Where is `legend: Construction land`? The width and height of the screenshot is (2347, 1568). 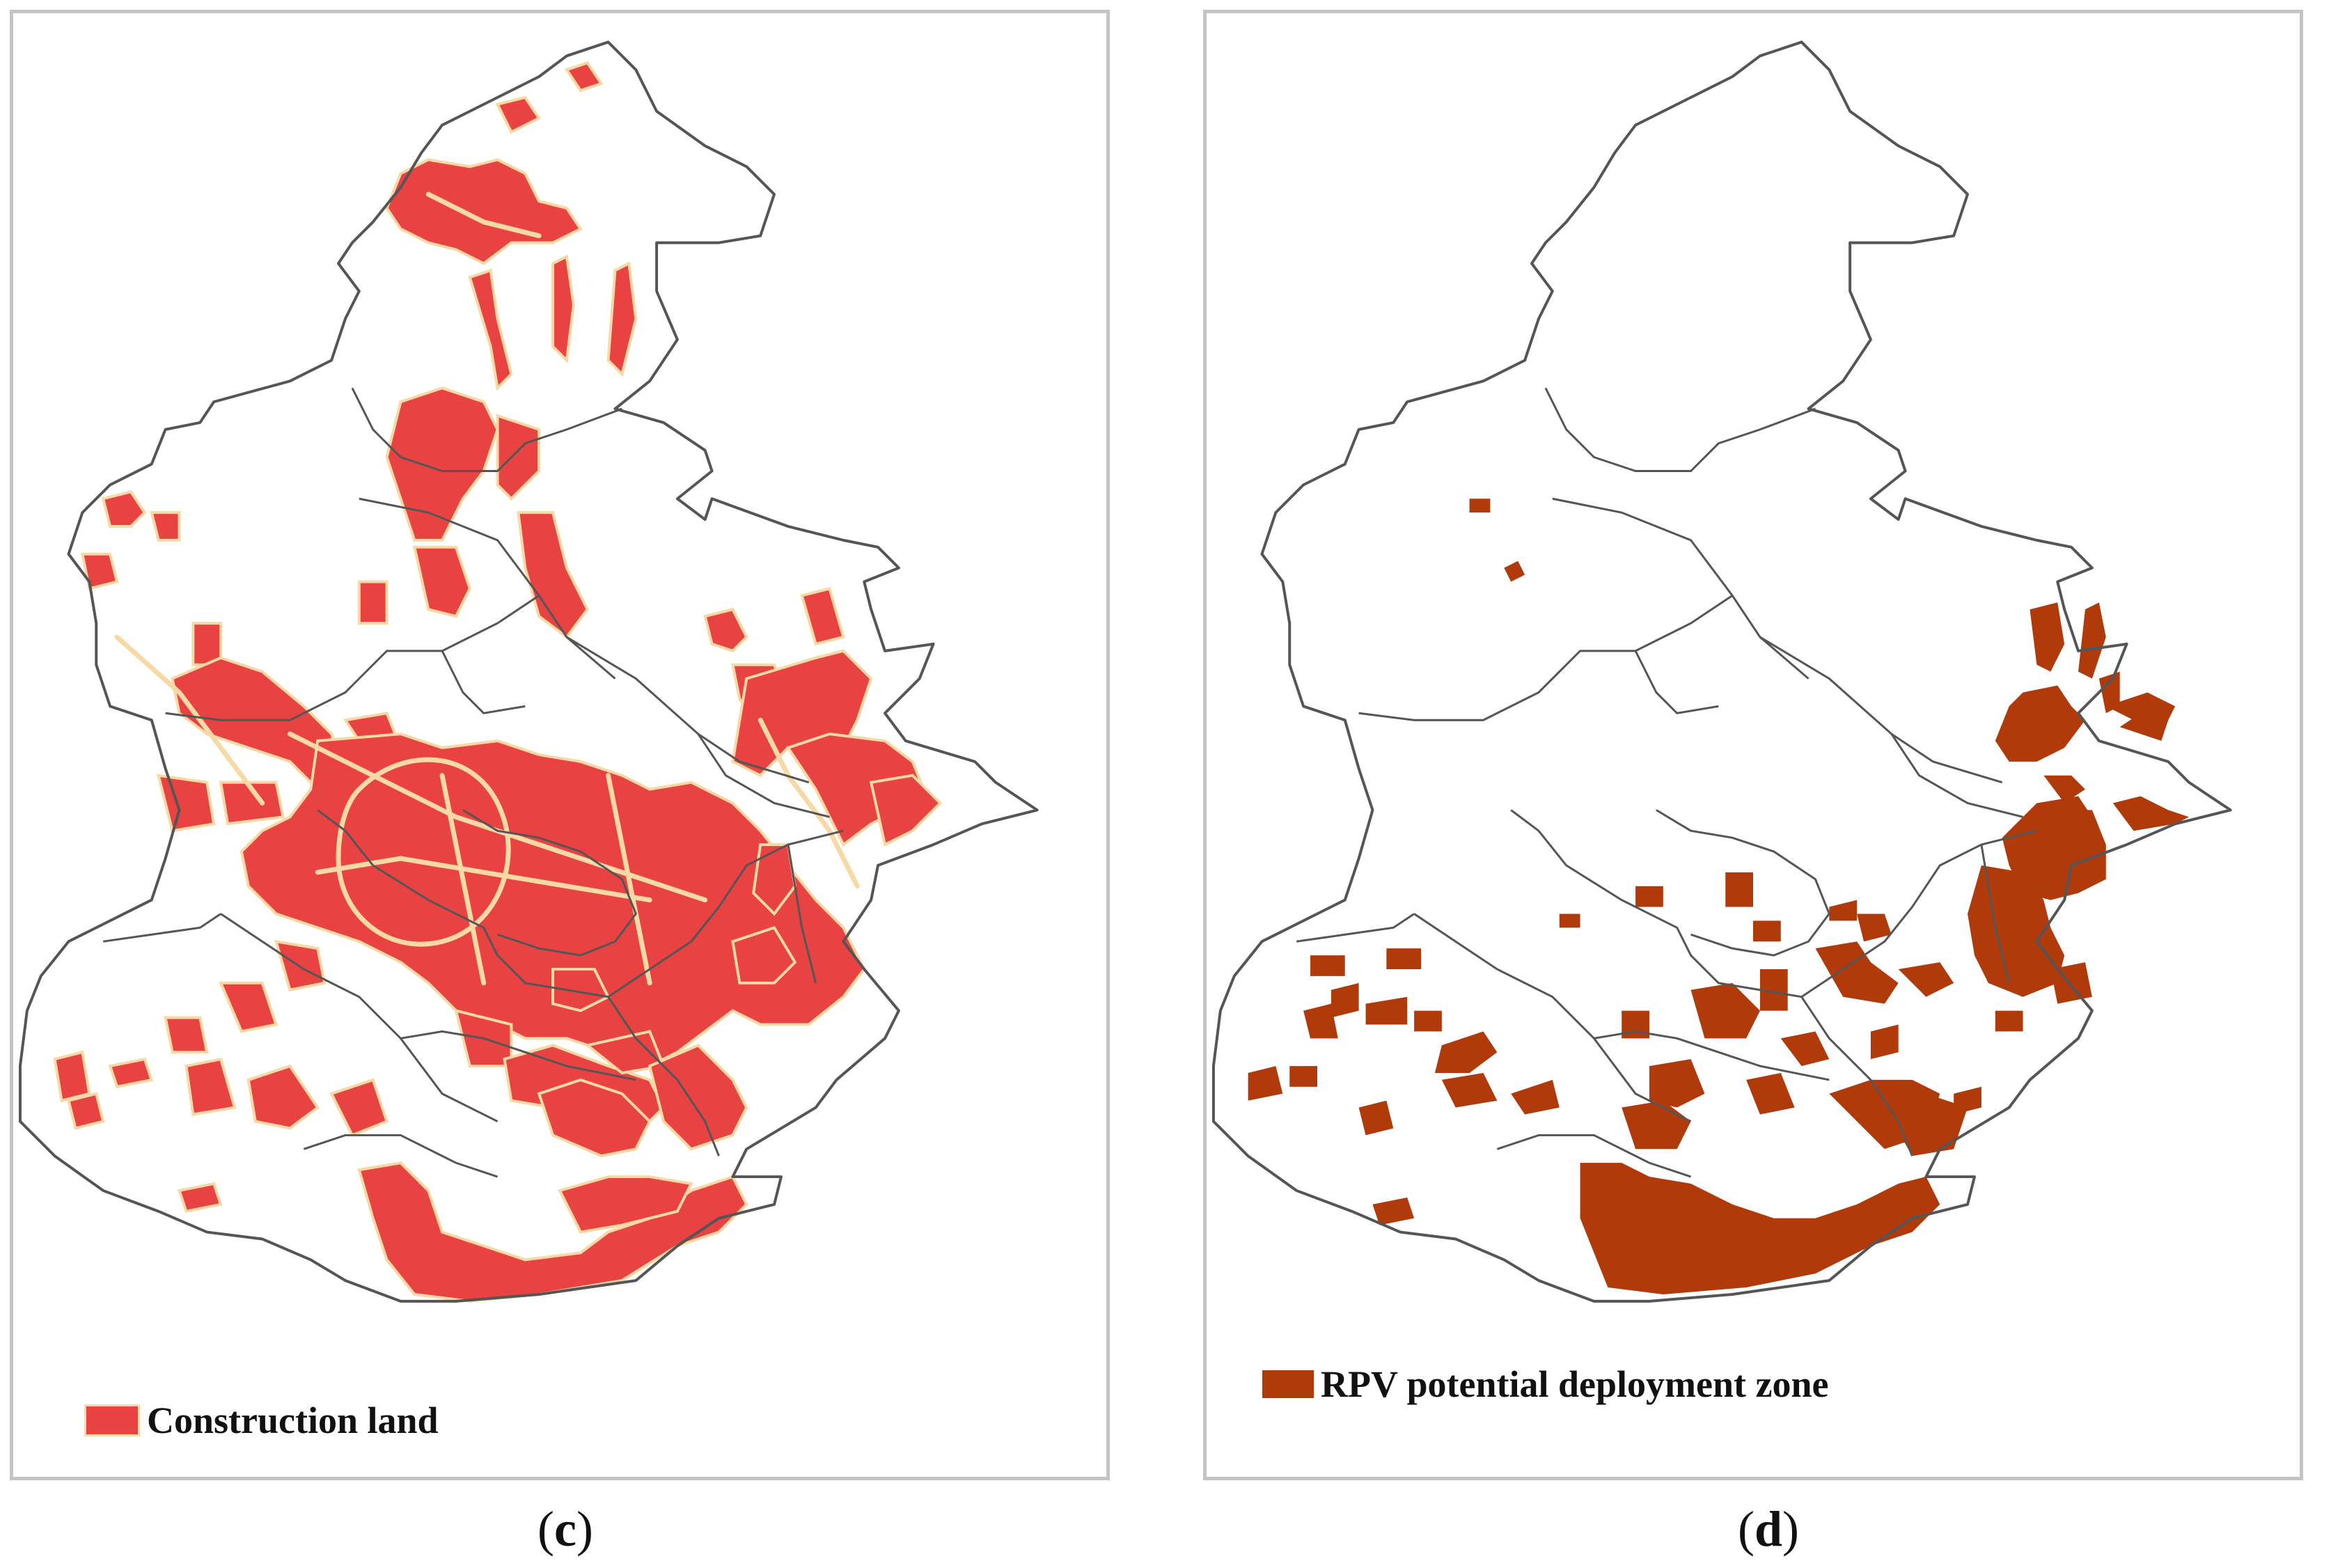 legend: Construction land is located at coordinates (261, 1420).